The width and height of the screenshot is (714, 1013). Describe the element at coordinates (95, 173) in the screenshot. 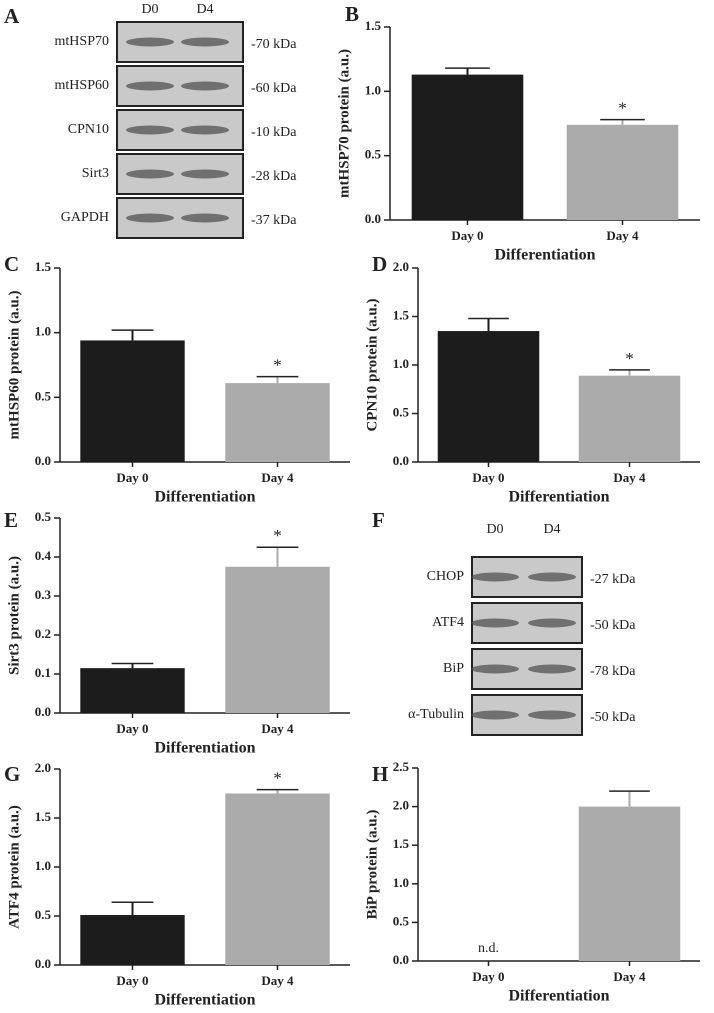

I see `protein-label: Sirt3` at that location.